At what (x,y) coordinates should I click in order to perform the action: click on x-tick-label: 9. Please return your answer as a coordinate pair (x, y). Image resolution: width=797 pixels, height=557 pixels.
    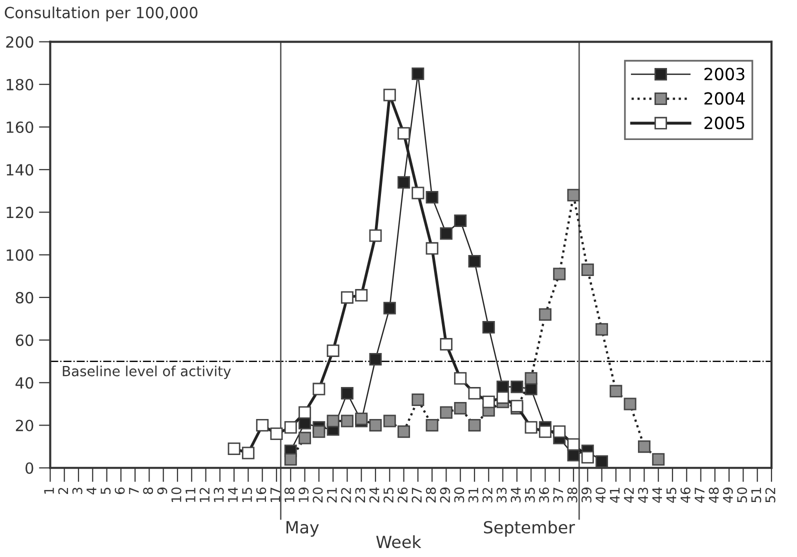
    Looking at the image, I should click on (162, 491).